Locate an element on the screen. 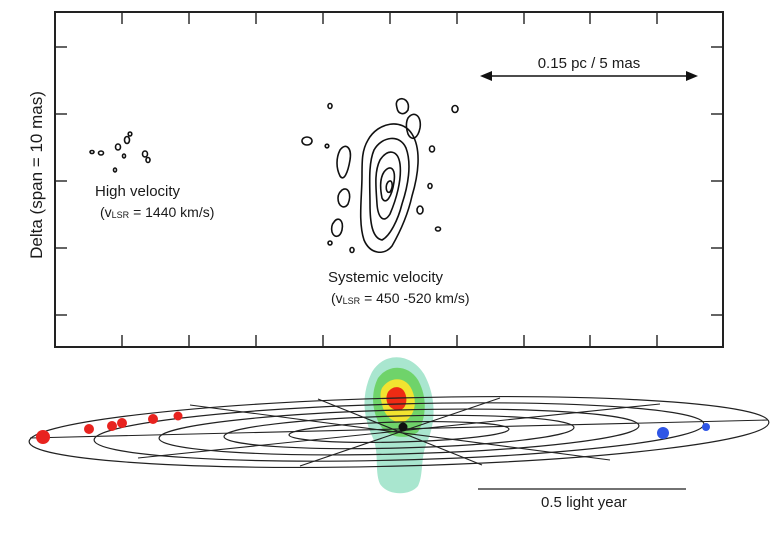 The height and width of the screenshot is (540, 776). systemic-velocity-contours is located at coordinates (380, 175).